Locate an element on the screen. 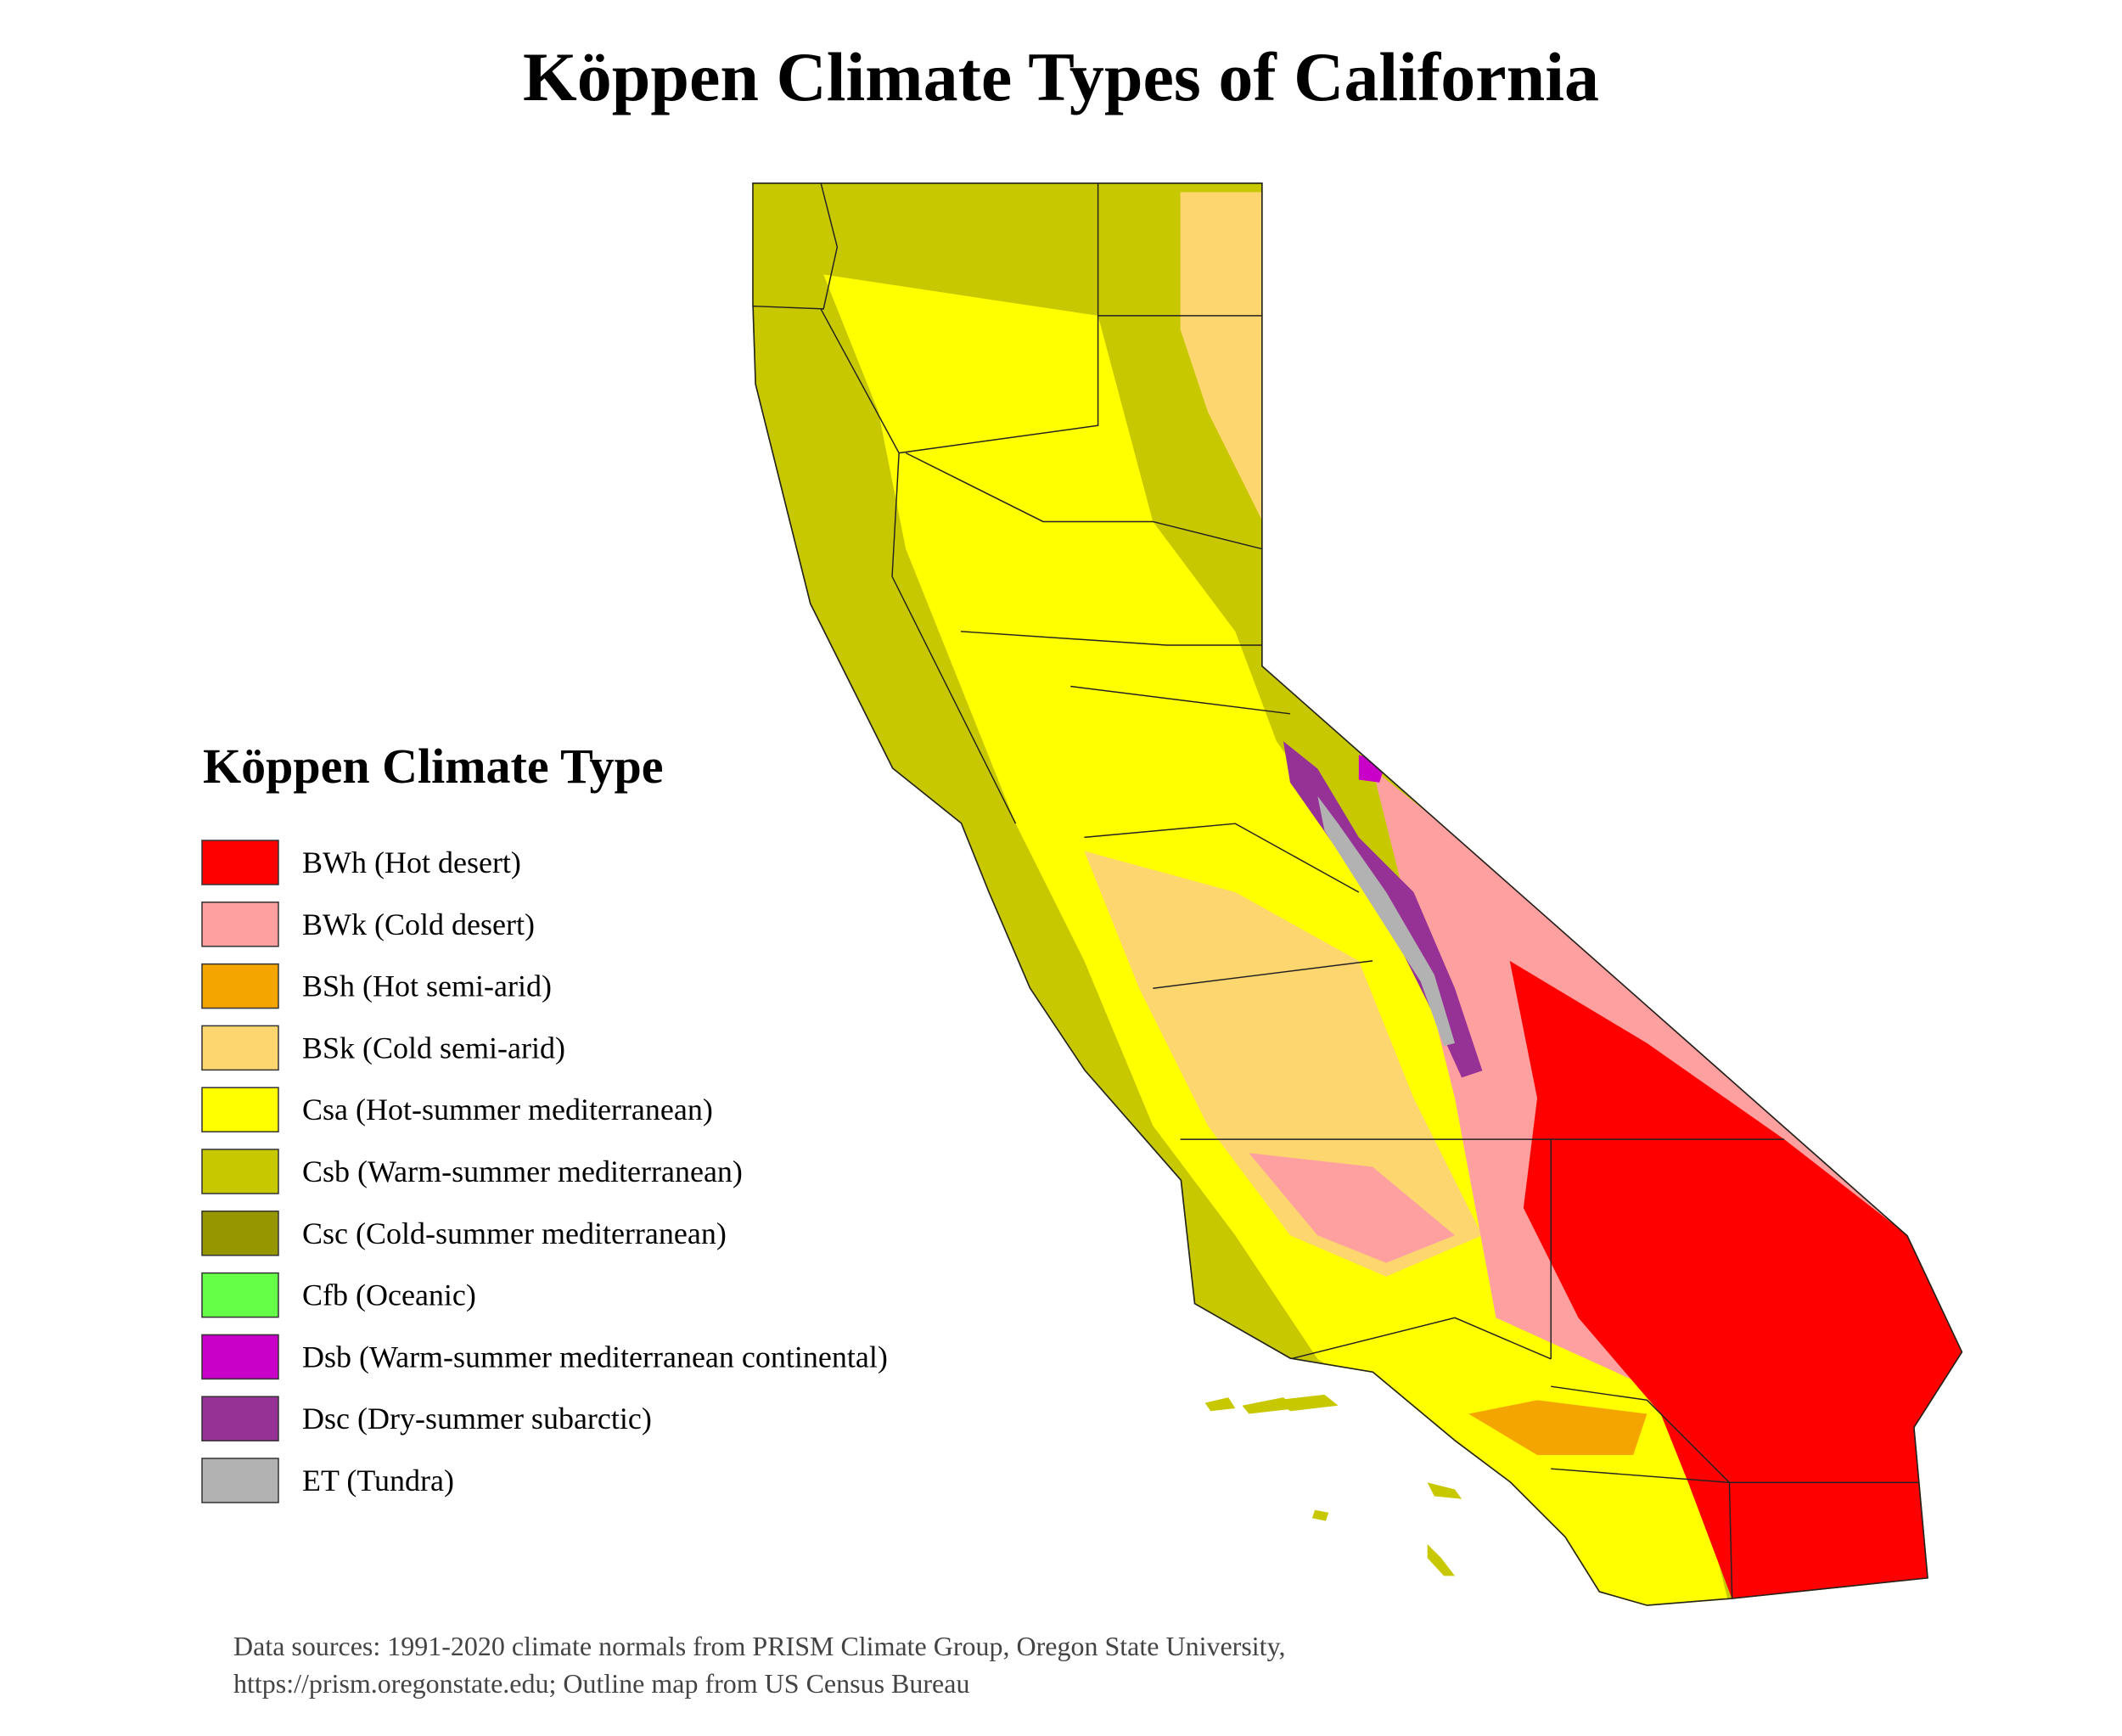  bsk-region is located at coordinates (1283, 1064).